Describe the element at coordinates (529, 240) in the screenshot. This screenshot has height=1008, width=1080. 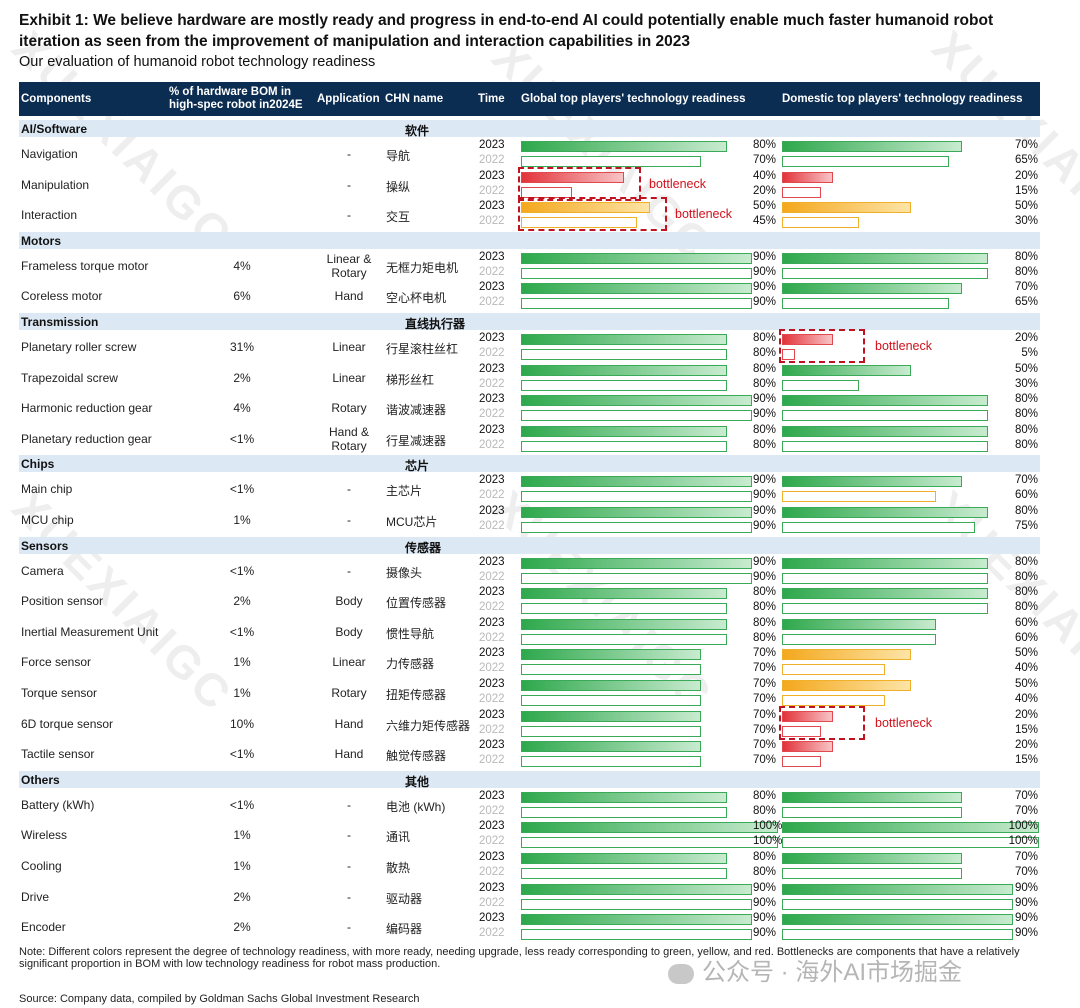
I see `group-header: Motors` at that location.